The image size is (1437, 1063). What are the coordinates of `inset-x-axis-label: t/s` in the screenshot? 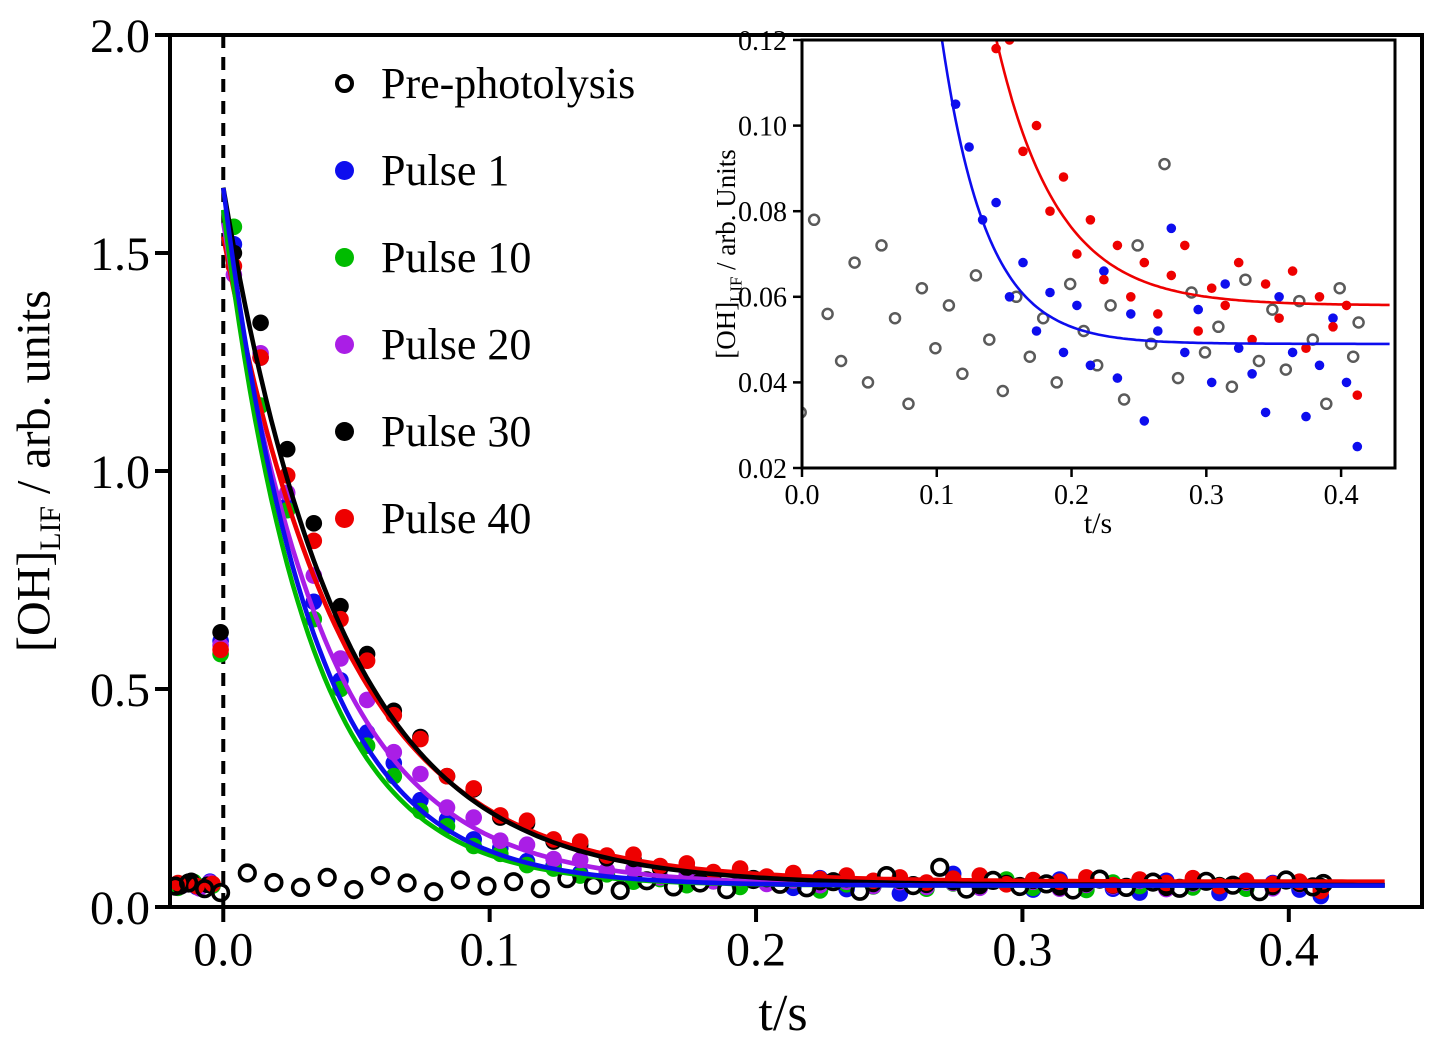 It's located at (1098, 523).